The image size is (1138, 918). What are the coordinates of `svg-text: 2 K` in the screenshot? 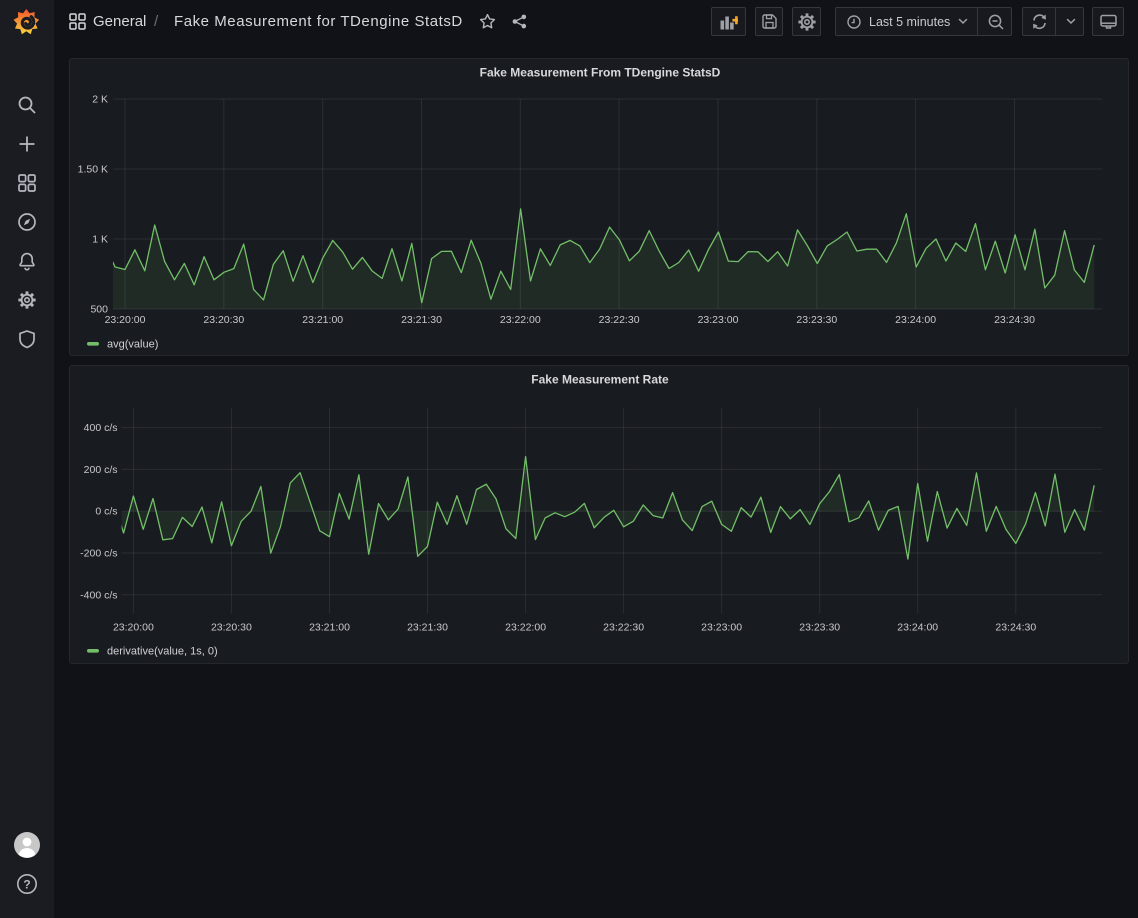 It's located at (100, 100).